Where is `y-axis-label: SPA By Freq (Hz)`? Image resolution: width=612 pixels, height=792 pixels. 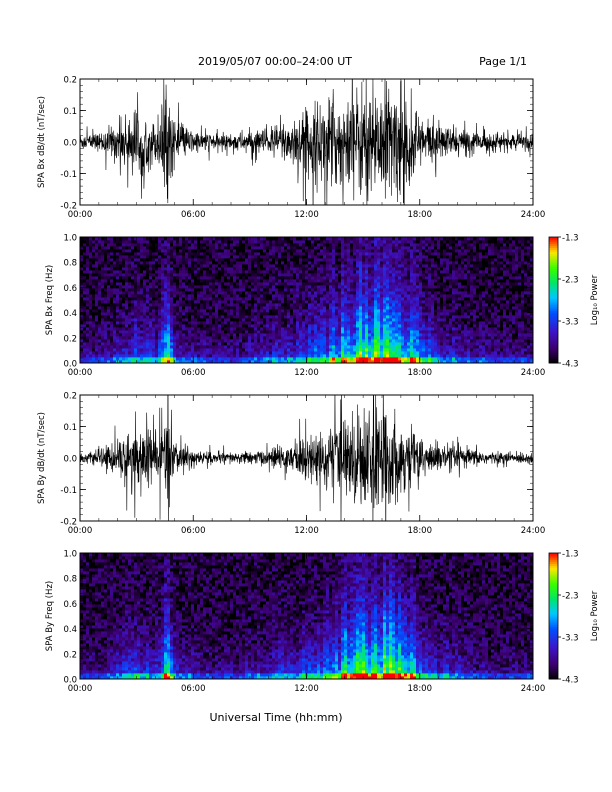
y-axis-label: SPA By Freq (Hz) is located at coordinates (50, 616).